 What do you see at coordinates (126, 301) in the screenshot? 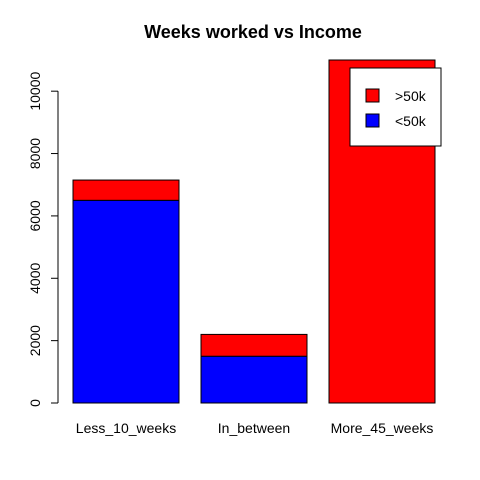
I see `bar-lt50k-less-10-weeks` at bounding box center [126, 301].